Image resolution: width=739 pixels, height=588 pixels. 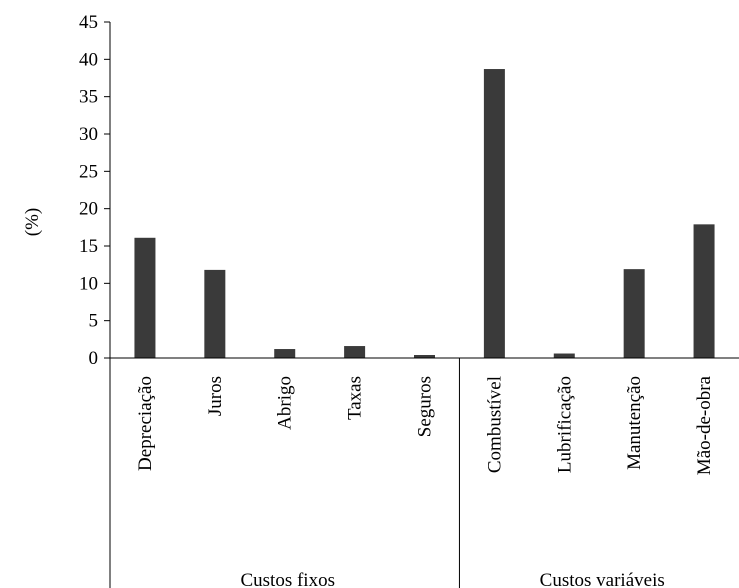 I want to click on y-axis: 0 5 10 15 20 25 30 35 40 45, so click(x=95, y=190).